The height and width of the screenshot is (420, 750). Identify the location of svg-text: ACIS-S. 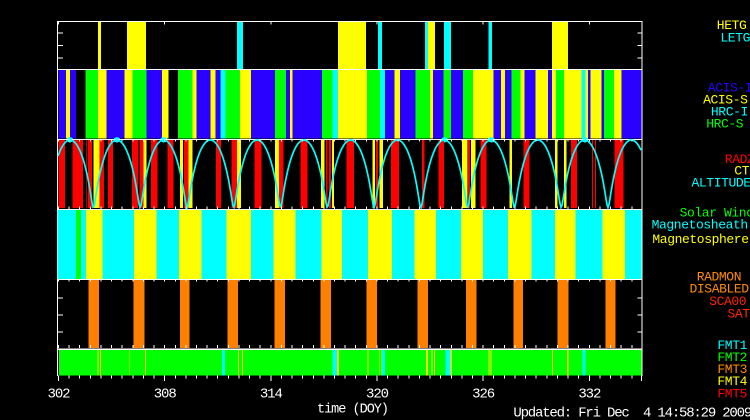
(725, 100).